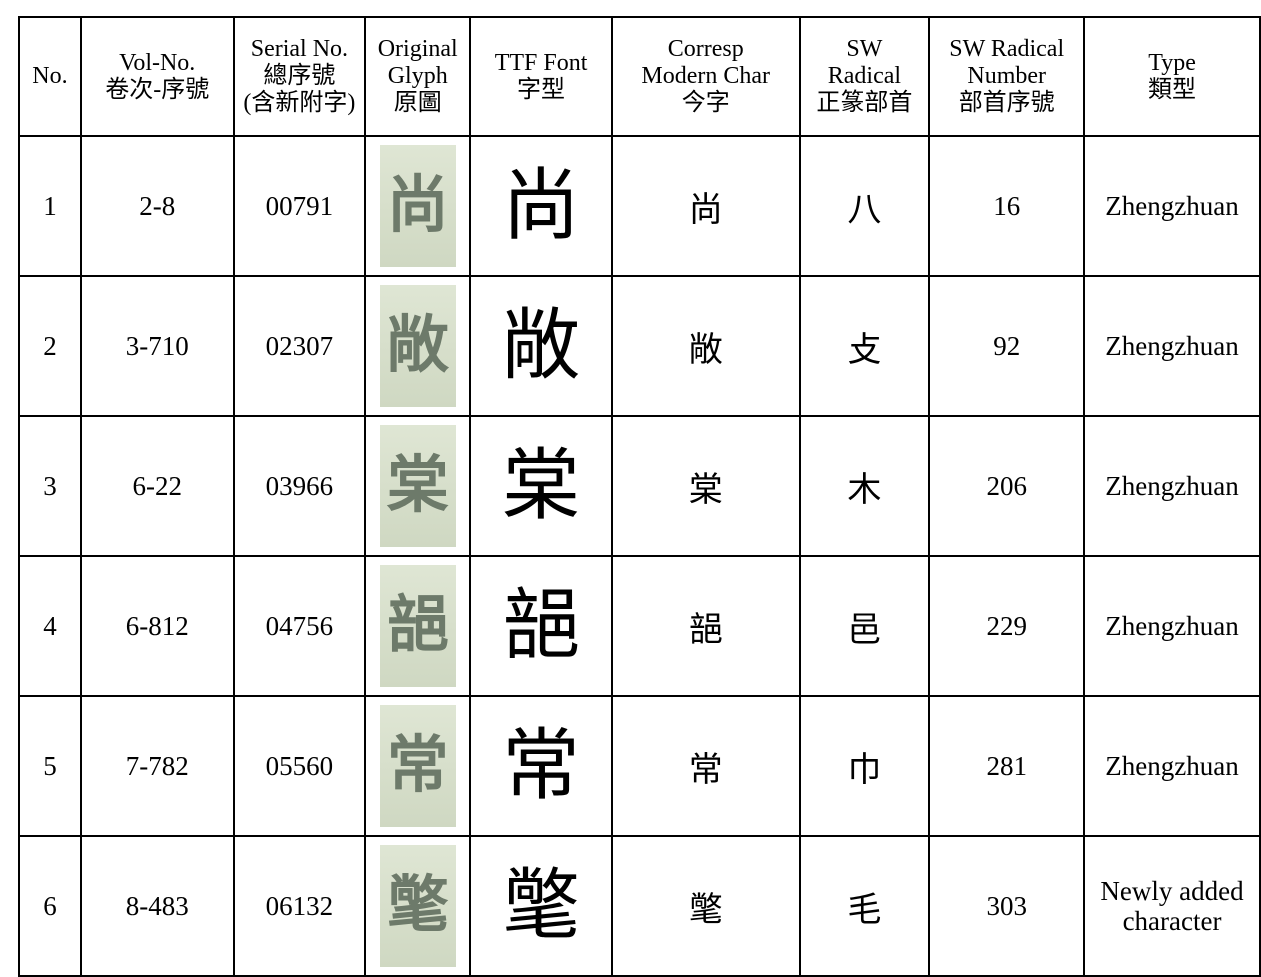 This screenshot has width=1261, height=977. Describe the element at coordinates (864, 76) in the screenshot. I see `header-cell: SW Radical 正篆部首` at that location.